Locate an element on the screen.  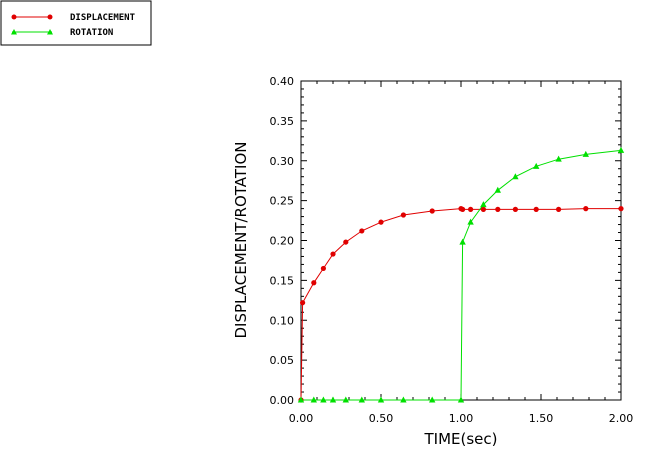
y-tick-label: 0.40 is located at coordinates (282, 81).